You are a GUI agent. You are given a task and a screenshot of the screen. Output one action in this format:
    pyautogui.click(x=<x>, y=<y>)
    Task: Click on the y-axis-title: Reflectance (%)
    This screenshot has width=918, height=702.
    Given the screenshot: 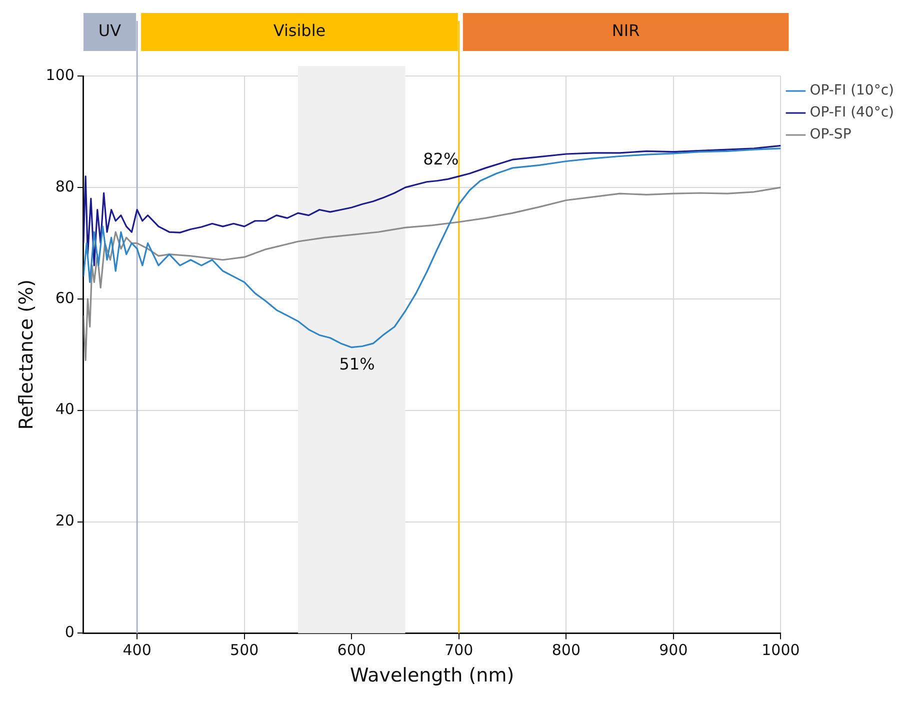 What is the action you would take?
    pyautogui.click(x=26, y=354)
    